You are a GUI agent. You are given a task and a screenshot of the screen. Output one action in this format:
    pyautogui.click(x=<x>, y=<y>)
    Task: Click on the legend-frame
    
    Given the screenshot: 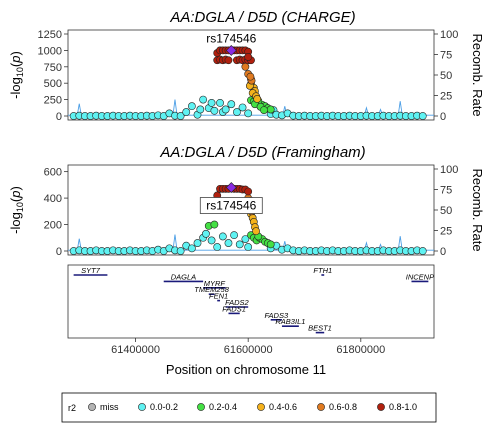 What is the action you would take?
    pyautogui.click(x=249, y=407)
    